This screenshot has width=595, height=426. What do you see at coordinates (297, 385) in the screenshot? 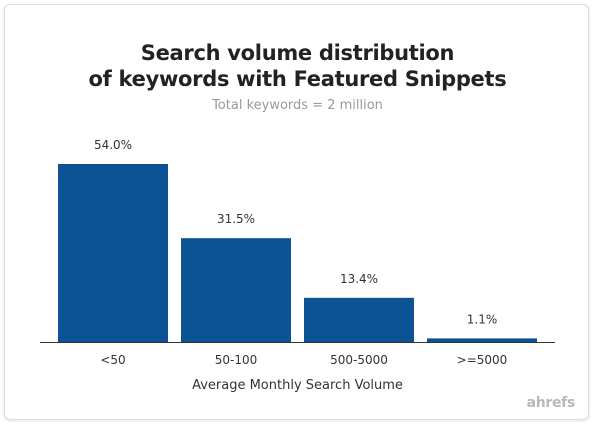
I see `x-axis-title: Average Monthly Search Volume` at bounding box center [297, 385].